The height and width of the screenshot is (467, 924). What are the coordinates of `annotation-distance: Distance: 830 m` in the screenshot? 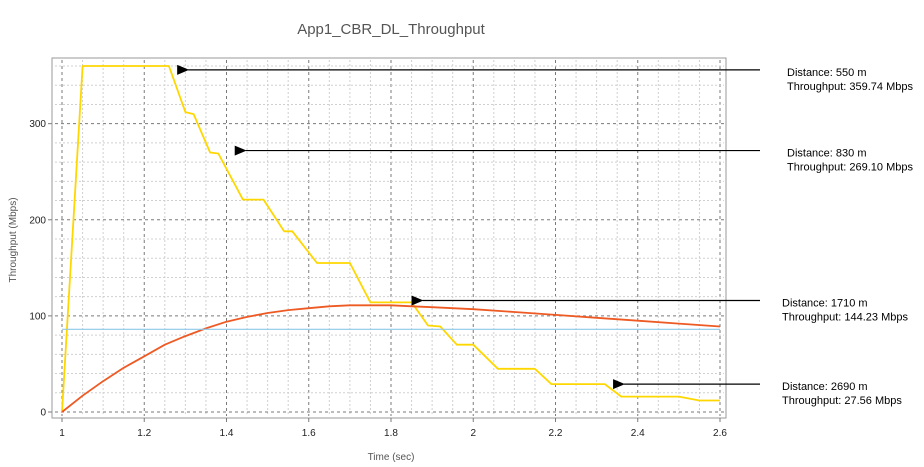 It's located at (826, 154).